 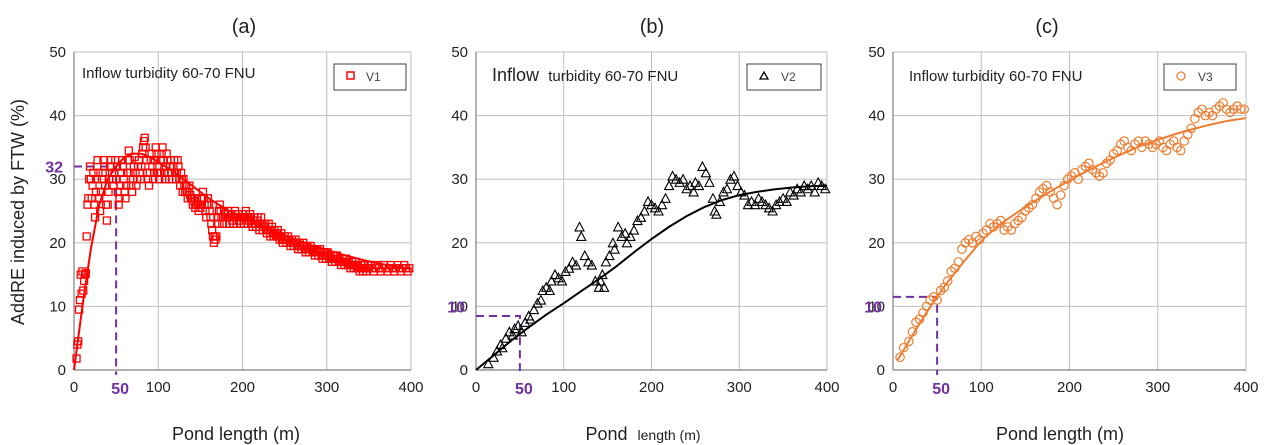 I want to click on panel-a-fit-curve, so click(x=242, y=261).